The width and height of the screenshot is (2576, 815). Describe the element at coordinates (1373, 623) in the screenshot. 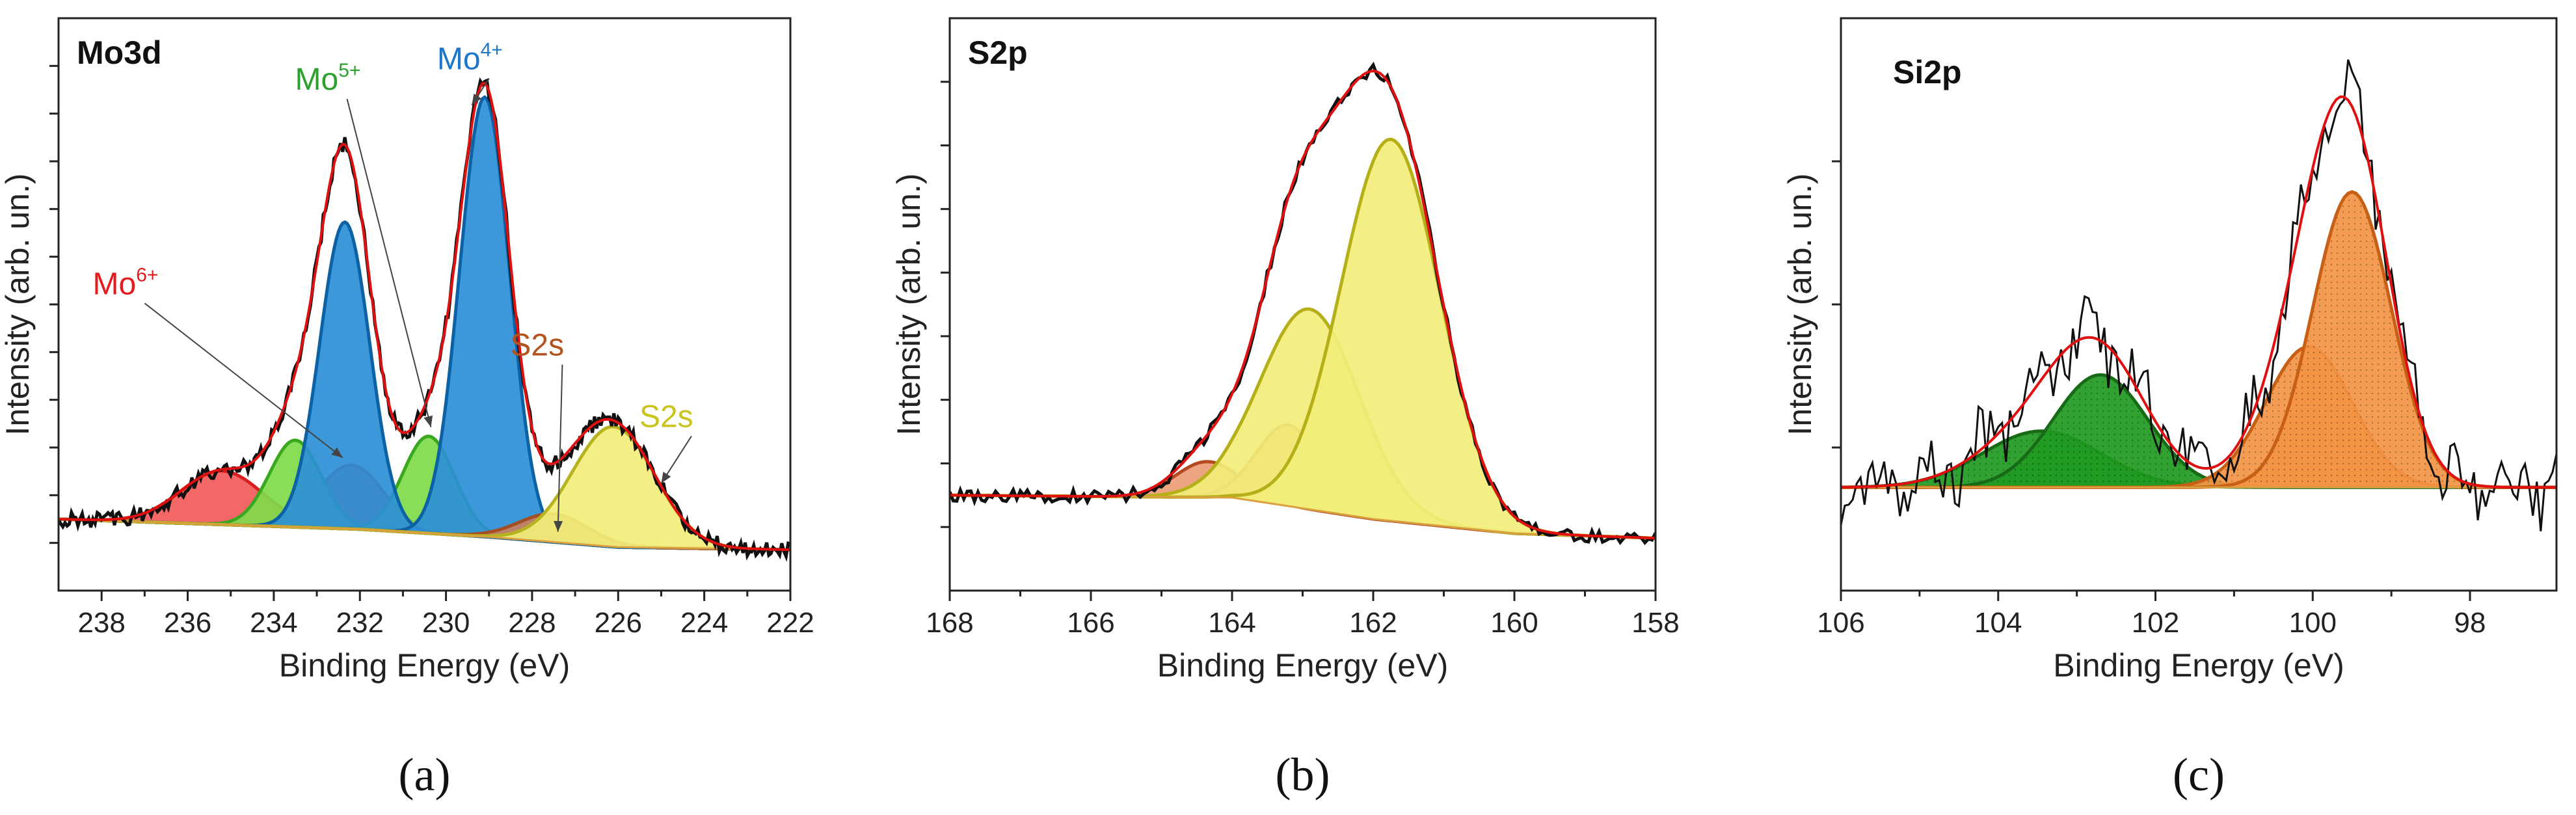

I see `x-tick-label: 162` at that location.